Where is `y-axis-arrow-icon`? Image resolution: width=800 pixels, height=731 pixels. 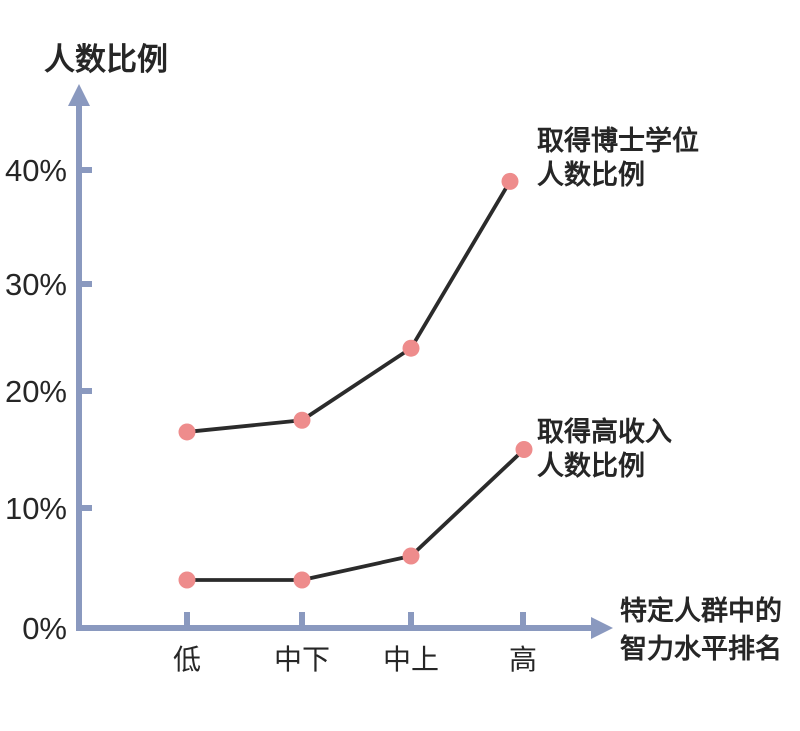 y-axis-arrow-icon is located at coordinates (79, 95).